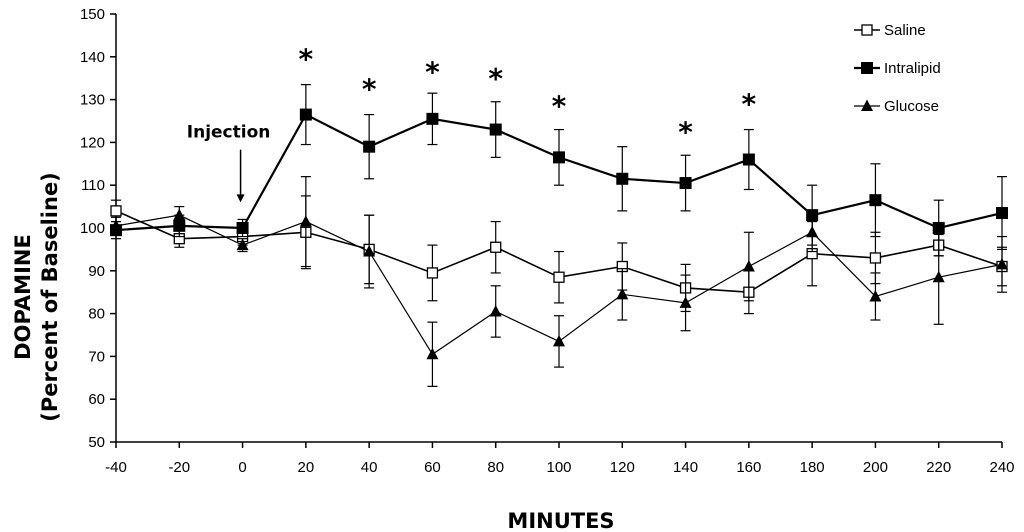 The image size is (1024, 532). I want to click on x-tick-label: 40, so click(369, 467).